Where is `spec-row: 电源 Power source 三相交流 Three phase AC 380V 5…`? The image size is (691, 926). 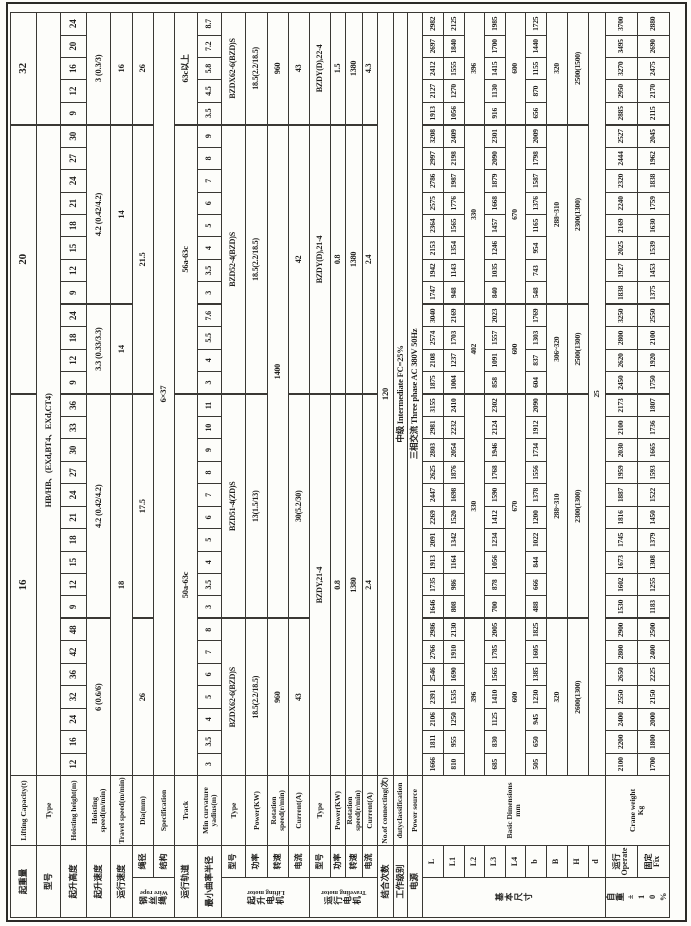 spec-row: 电源 Power source 三相交流 Three phase AC 380V 5… is located at coordinates (415, 465).